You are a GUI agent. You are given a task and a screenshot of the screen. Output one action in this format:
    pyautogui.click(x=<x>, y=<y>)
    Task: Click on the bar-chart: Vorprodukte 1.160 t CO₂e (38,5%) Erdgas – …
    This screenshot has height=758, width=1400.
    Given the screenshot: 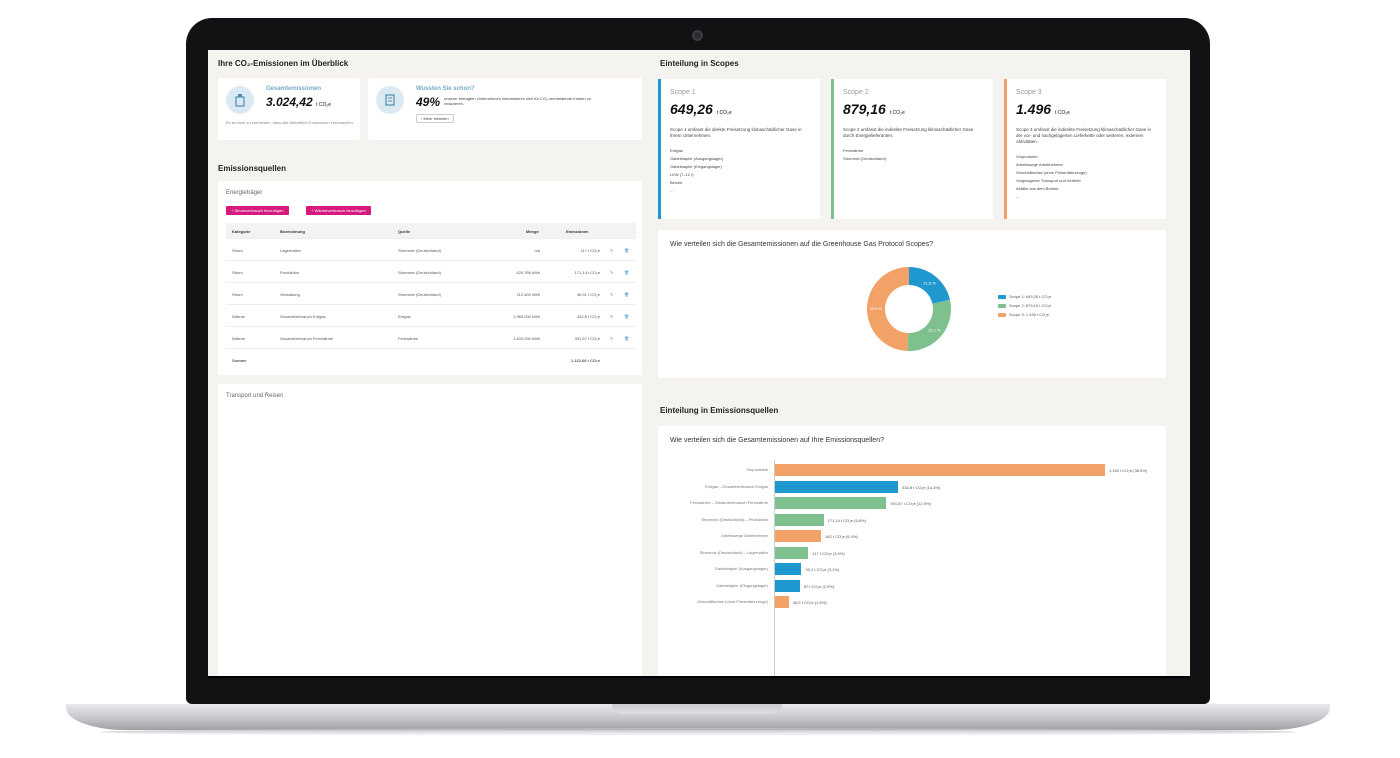 What is the action you would take?
    pyautogui.click(x=912, y=568)
    